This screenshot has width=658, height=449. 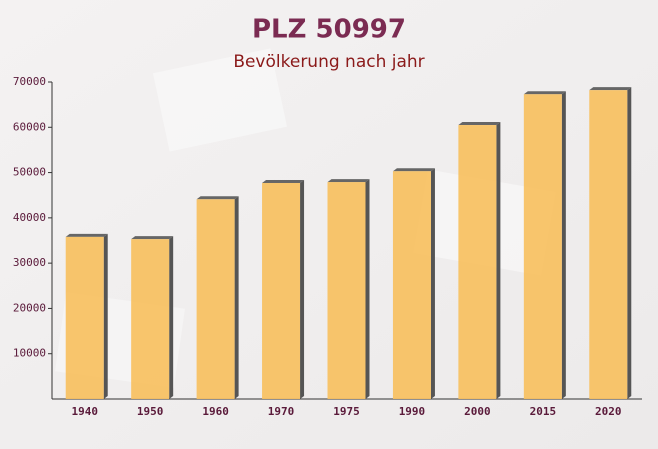 What do you see at coordinates (29, 126) in the screenshot?
I see `y-tick-label: 60000` at bounding box center [29, 126].